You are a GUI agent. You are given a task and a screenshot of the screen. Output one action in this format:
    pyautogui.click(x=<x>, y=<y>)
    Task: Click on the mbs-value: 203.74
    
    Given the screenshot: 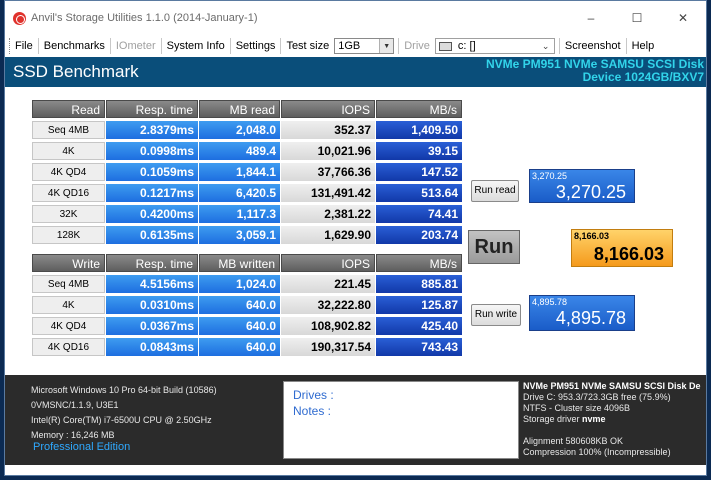 What is the action you would take?
    pyautogui.click(x=419, y=235)
    